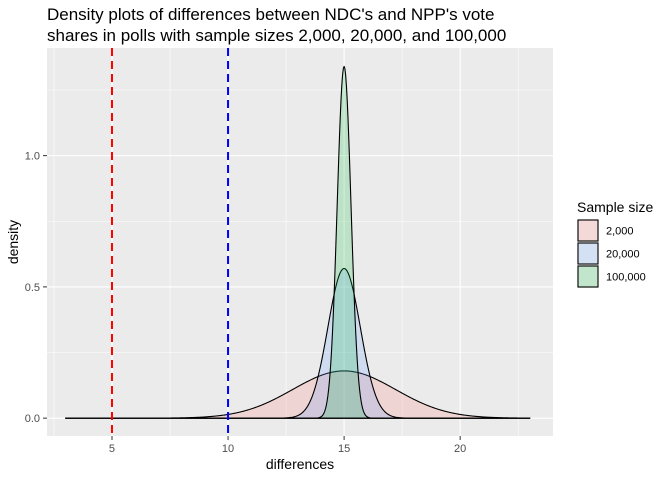  I want to click on legend-items: 2,000 20,000 100,000, so click(611, 253).